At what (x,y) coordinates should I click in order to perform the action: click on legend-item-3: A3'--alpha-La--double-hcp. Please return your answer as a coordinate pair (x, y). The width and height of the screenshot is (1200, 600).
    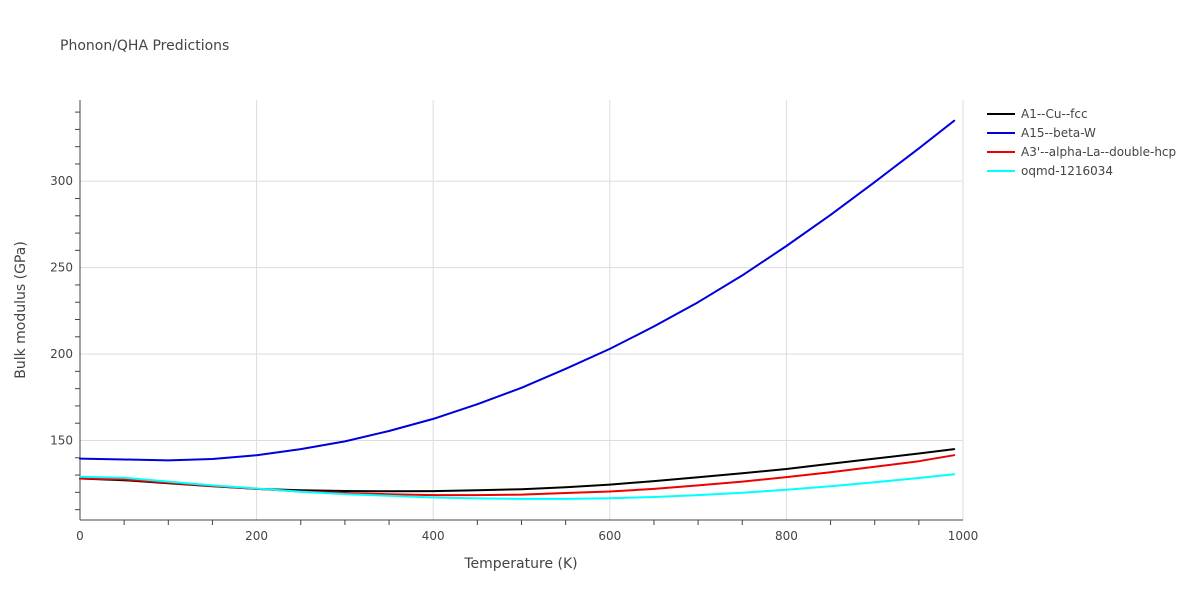
    Looking at the image, I should click on (1081, 152).